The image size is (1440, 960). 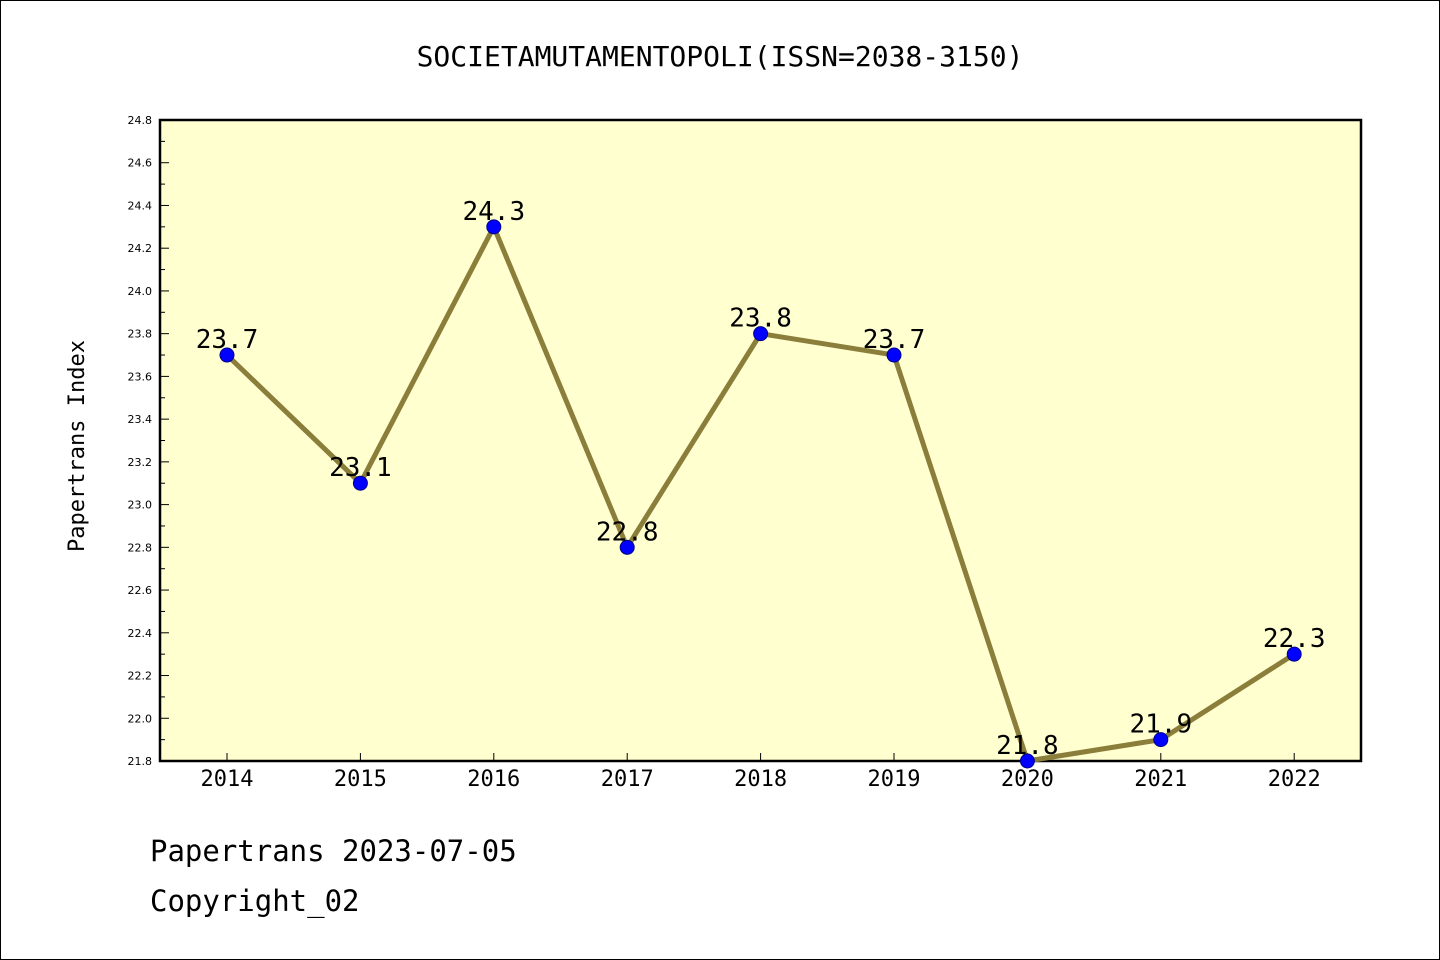 I want to click on data-label: 21.9, so click(x=1160, y=725).